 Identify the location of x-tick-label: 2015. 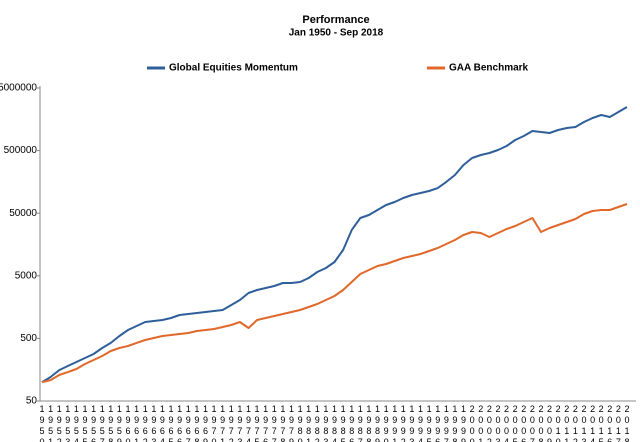
(601, 423).